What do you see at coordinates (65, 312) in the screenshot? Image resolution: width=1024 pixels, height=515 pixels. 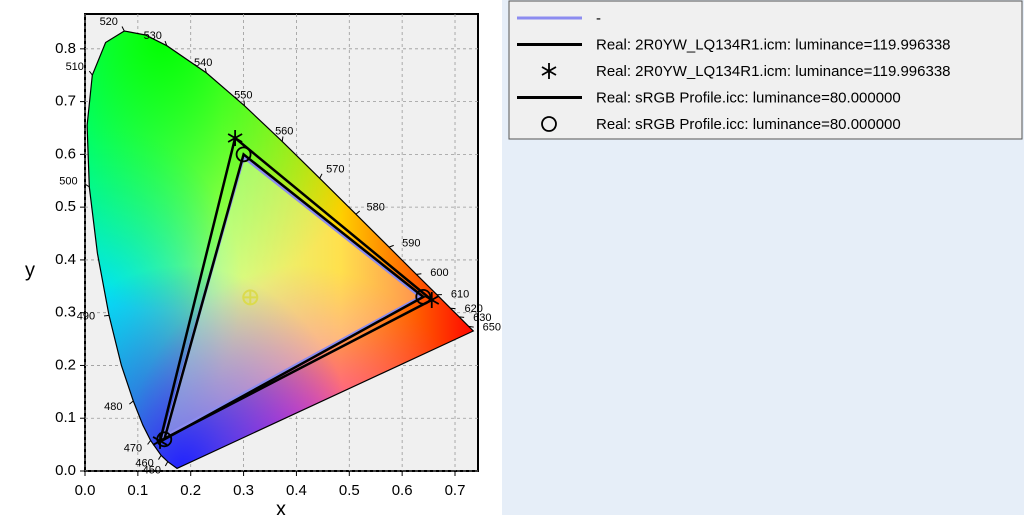 I see `y-tick-label: 0.3` at bounding box center [65, 312].